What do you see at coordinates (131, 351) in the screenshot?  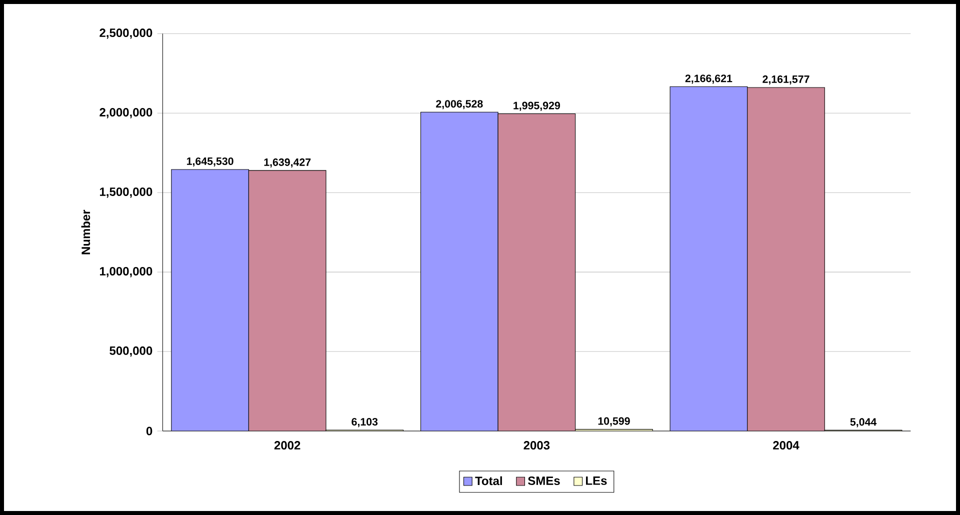 I see `y-tick-label: 500,000` at bounding box center [131, 351].